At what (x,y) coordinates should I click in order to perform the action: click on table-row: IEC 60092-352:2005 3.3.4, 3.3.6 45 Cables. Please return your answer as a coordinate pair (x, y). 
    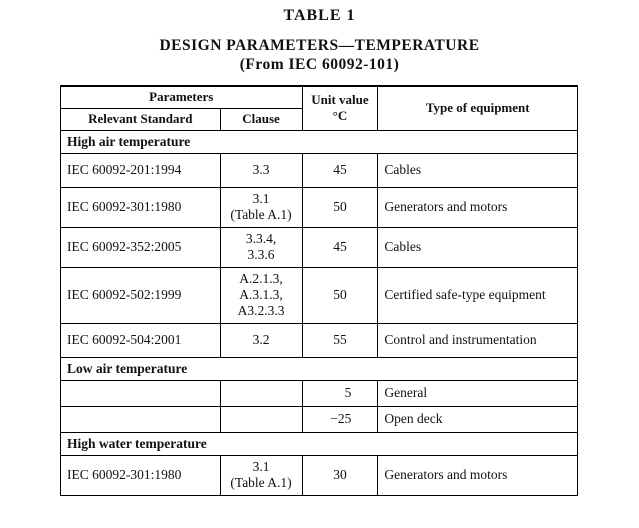
    Looking at the image, I should click on (319, 247).